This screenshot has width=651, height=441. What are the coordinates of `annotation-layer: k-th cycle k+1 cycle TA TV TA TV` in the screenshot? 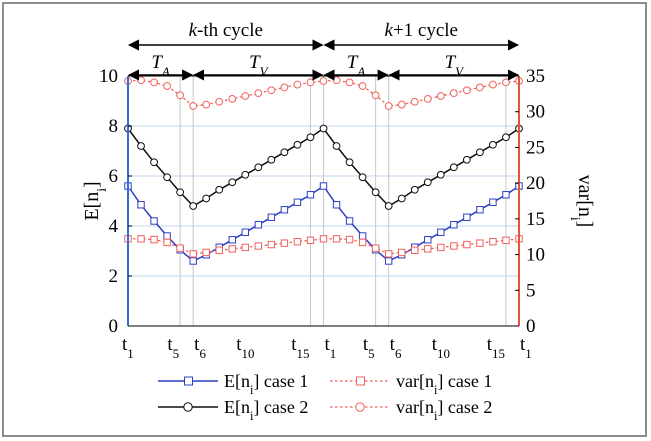 It's located at (323, 50).